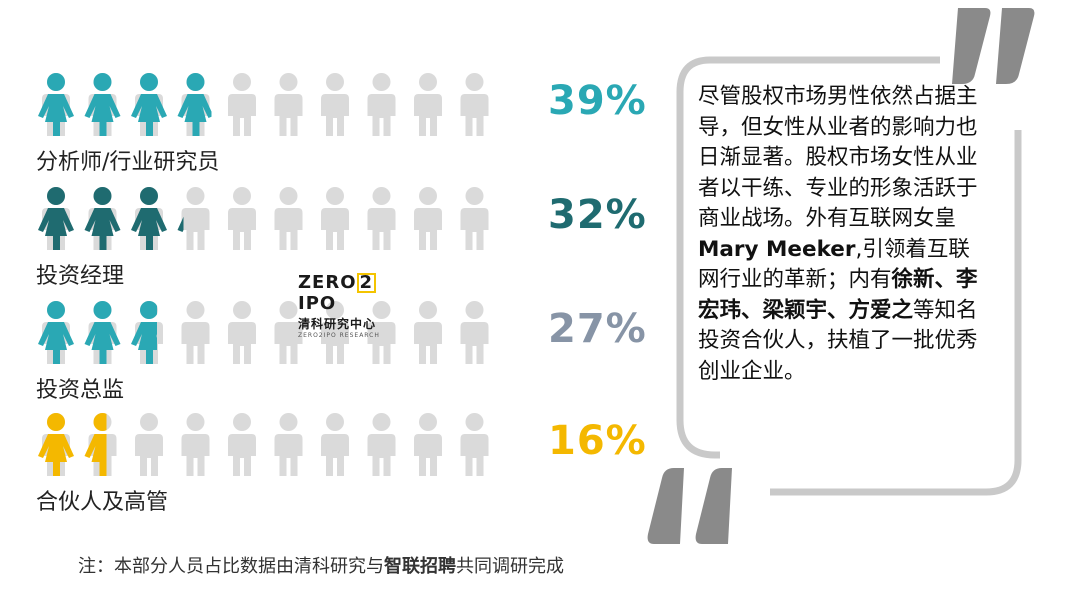 This screenshot has width=1080, height=589. Describe the element at coordinates (777, 249) in the screenshot. I see `quote-name-mary-meeker: Mary Meeker` at that location.